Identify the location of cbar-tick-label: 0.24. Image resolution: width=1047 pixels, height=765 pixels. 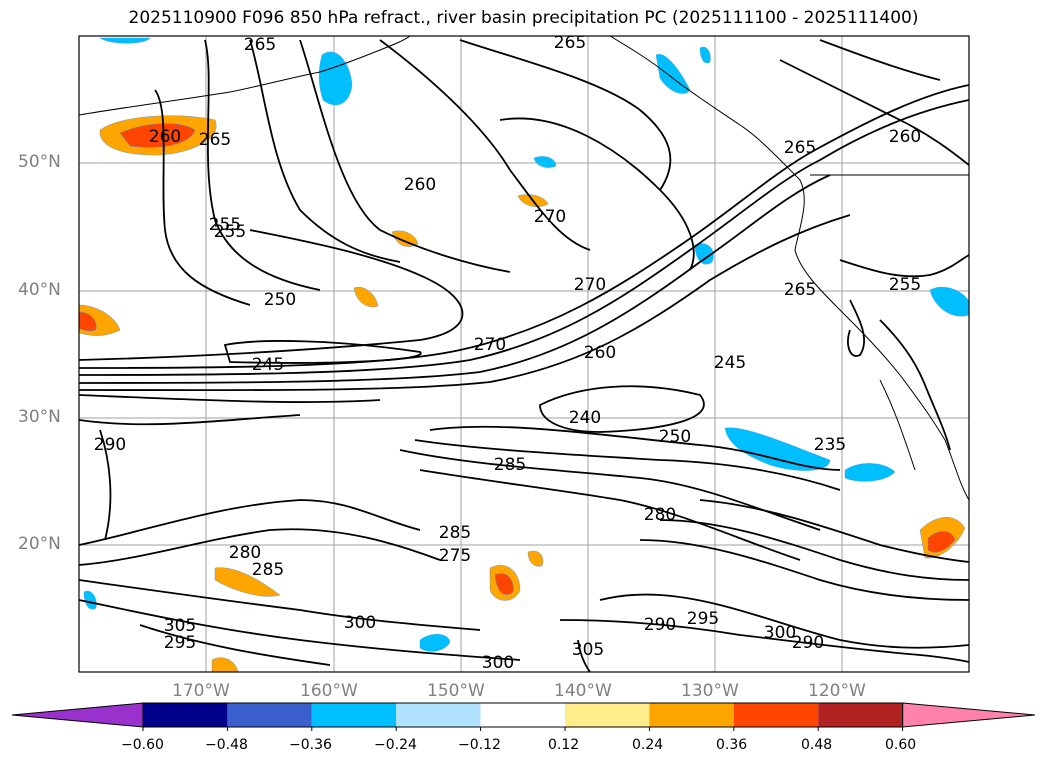
(648, 745).